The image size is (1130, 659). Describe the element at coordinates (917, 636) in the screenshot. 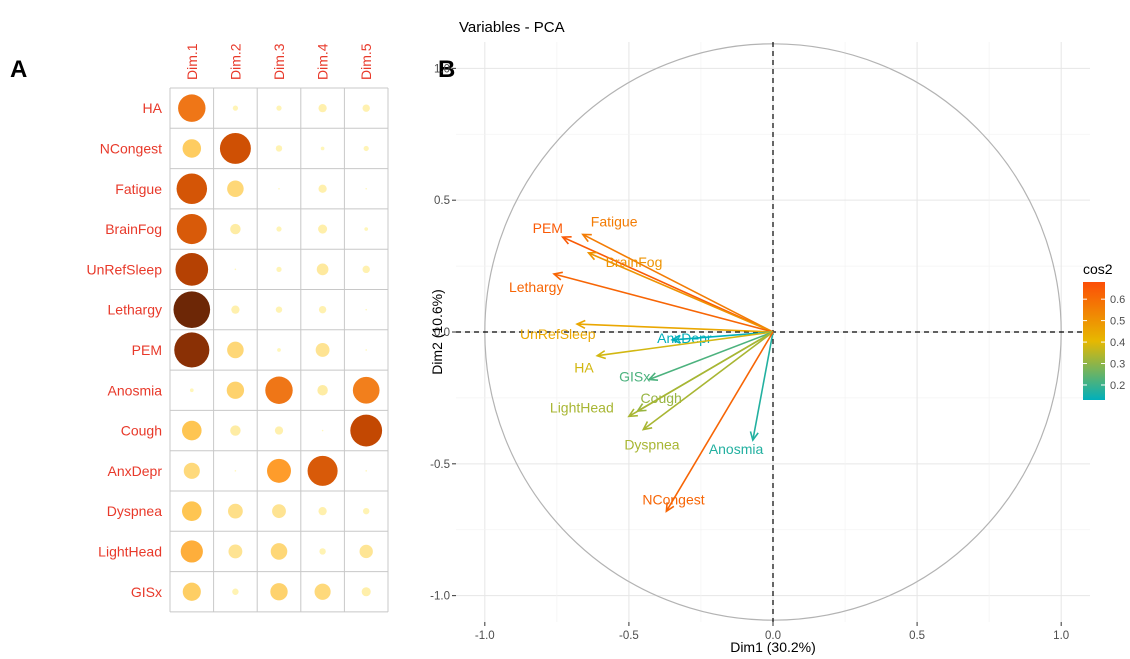

I see `x-tick-label: 0.5` at that location.